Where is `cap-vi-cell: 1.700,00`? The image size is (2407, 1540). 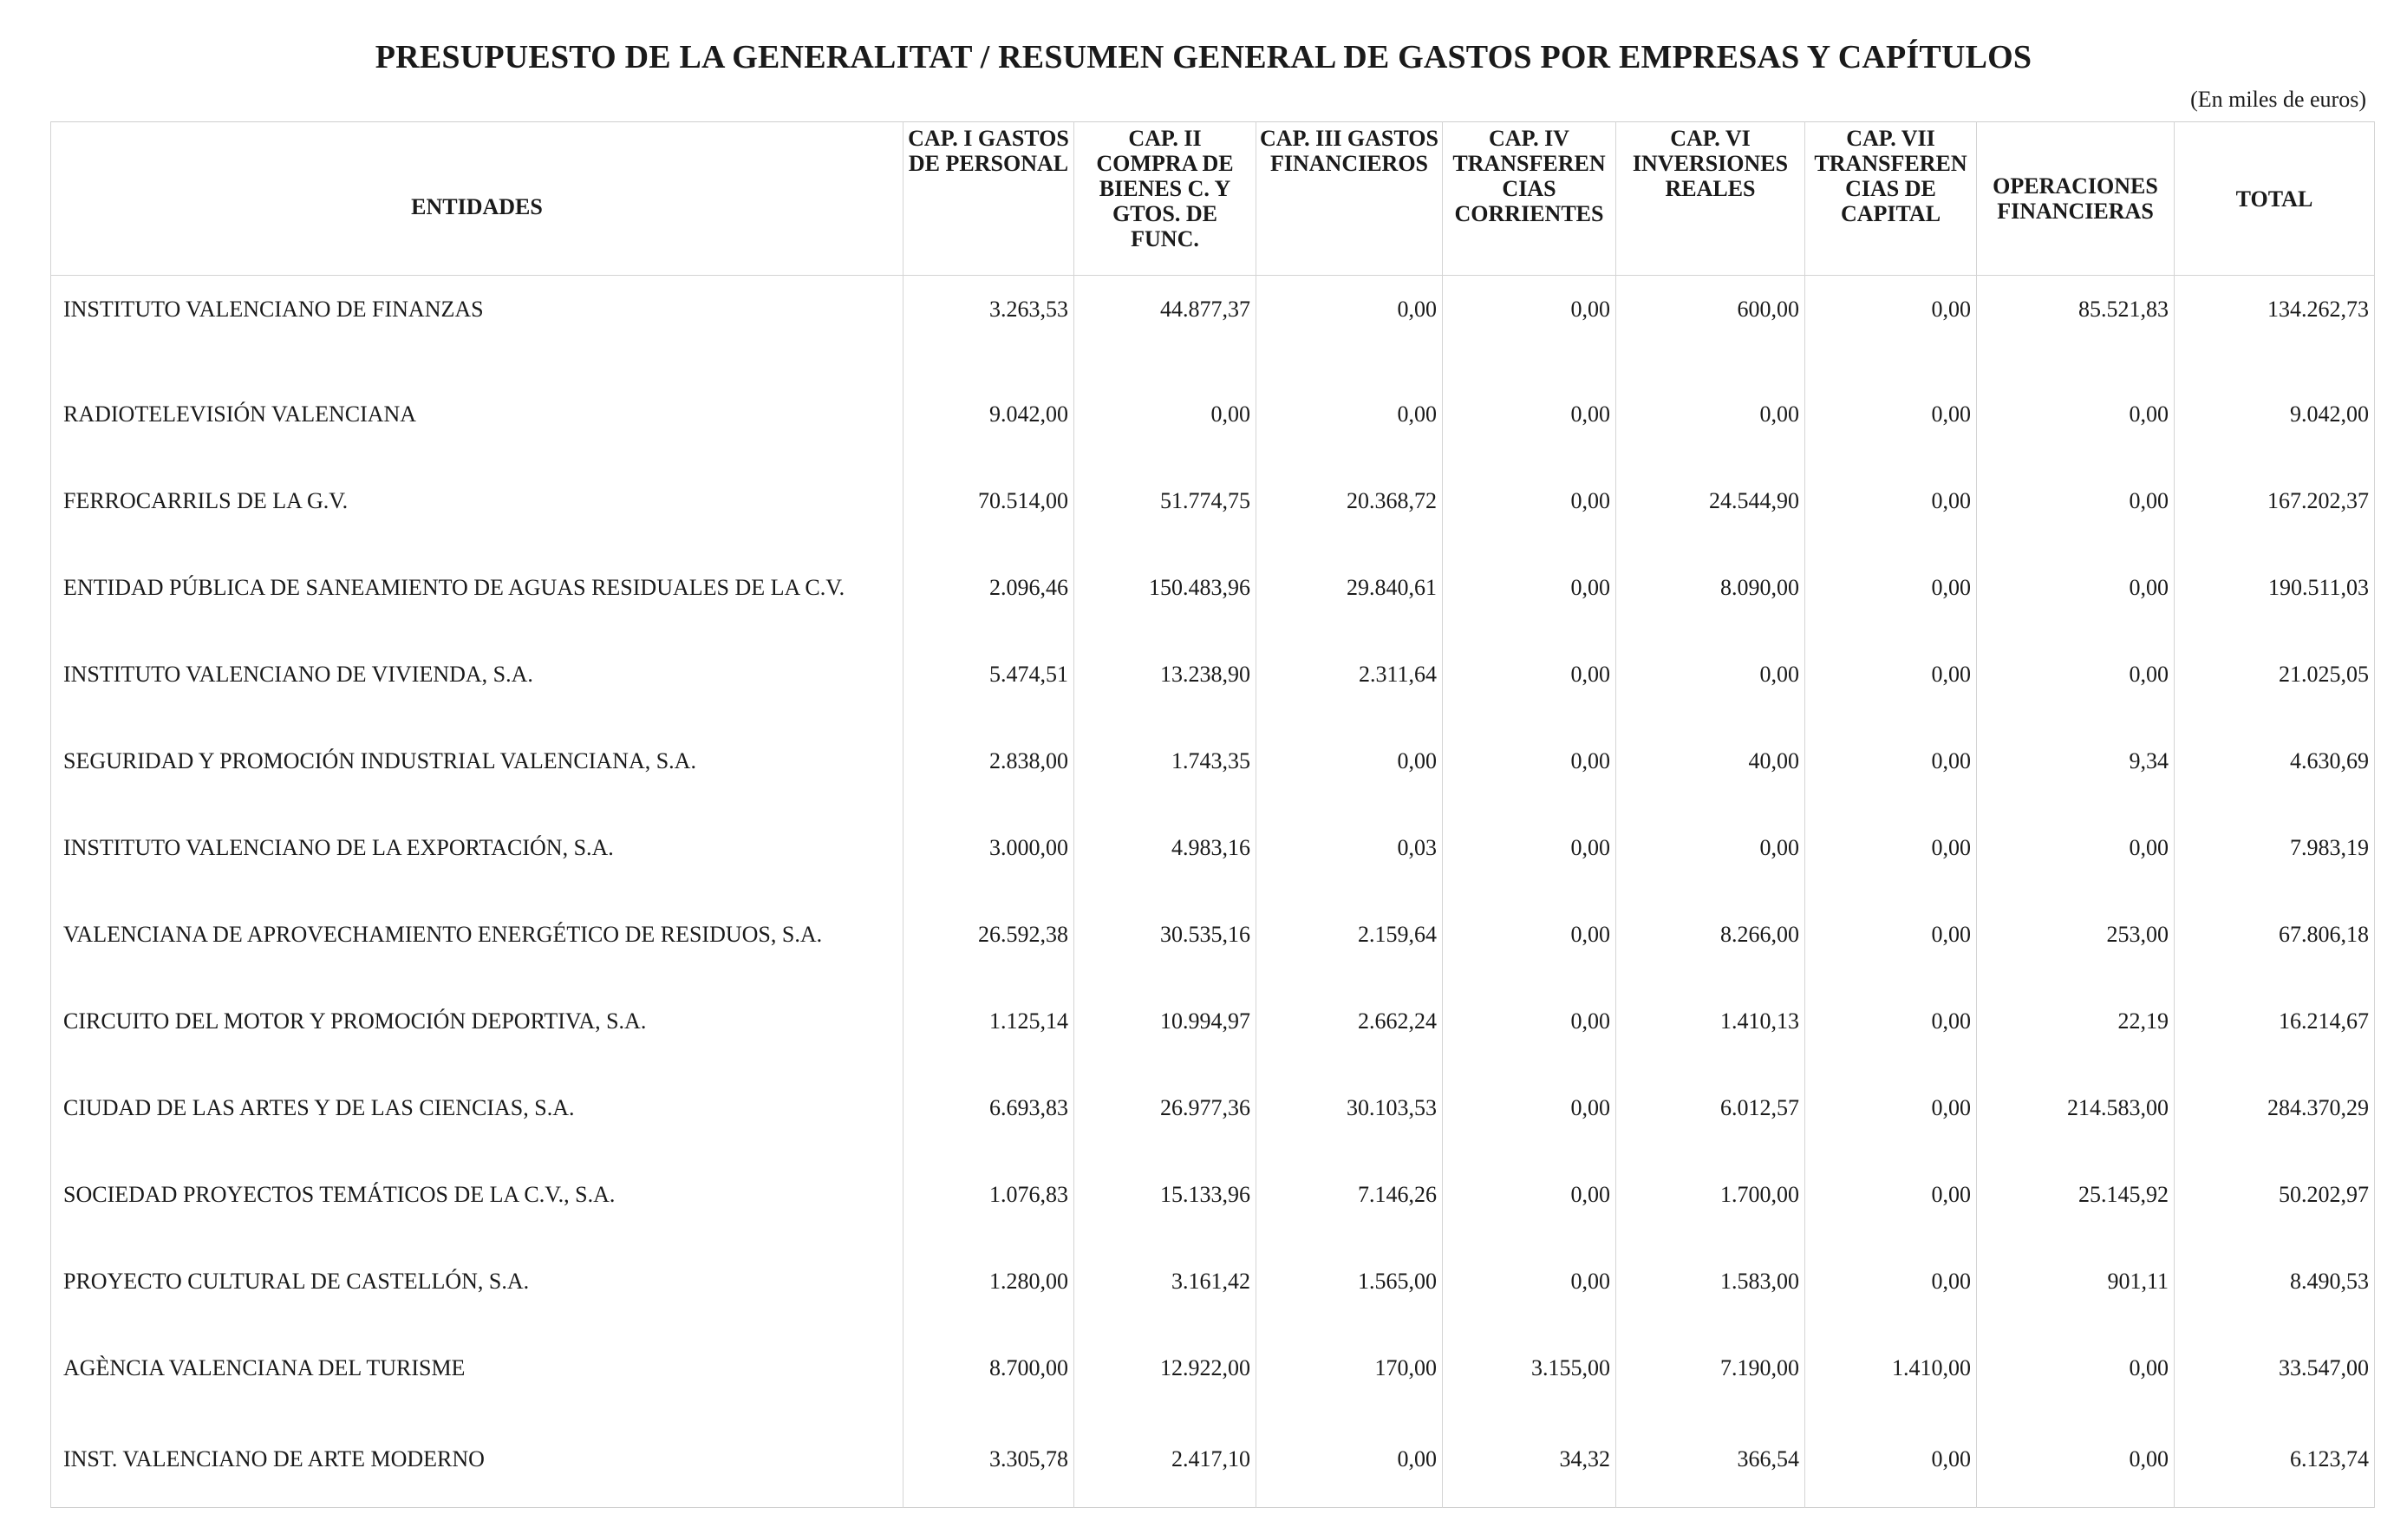
cap-vi-cell: 1.700,00 is located at coordinates (1710, 1195).